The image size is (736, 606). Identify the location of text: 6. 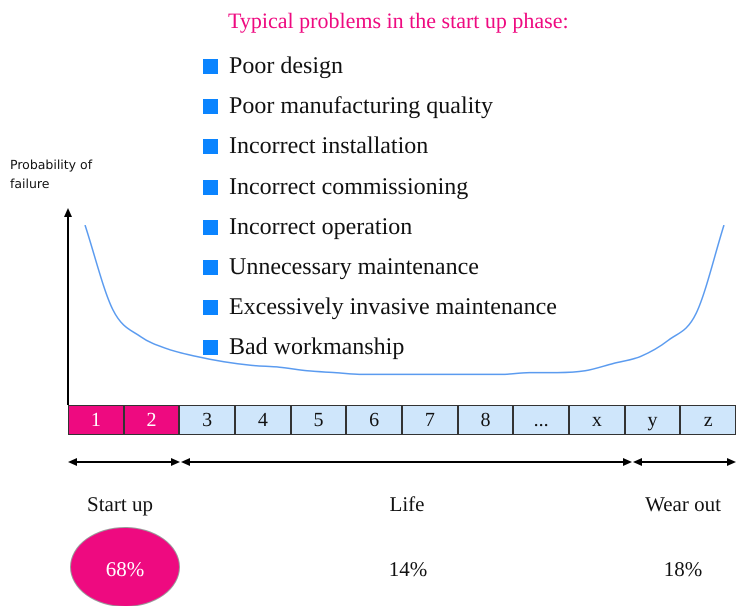
(374, 420).